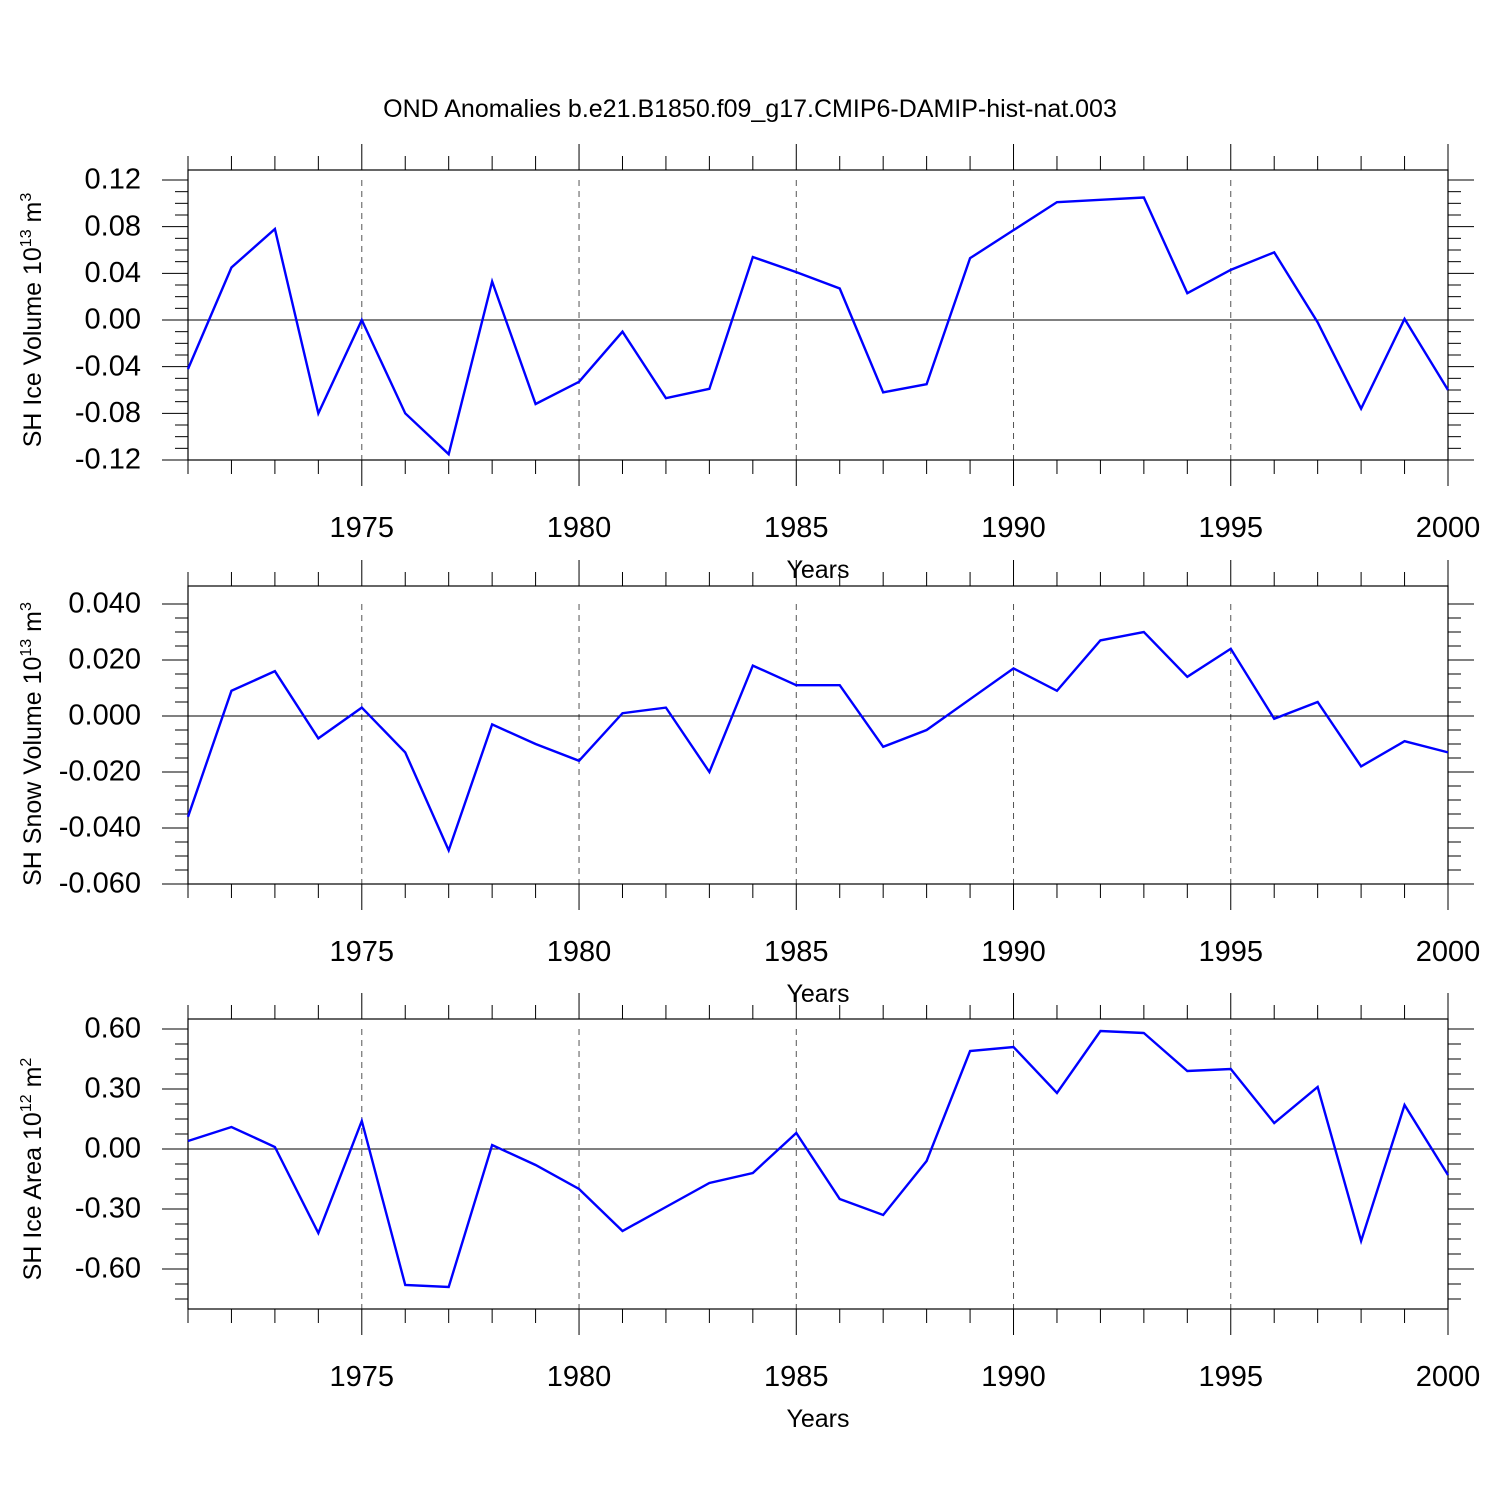 The height and width of the screenshot is (1500, 1500). What do you see at coordinates (113, 226) in the screenshot?
I see `y-tick-label: 0.08` at bounding box center [113, 226].